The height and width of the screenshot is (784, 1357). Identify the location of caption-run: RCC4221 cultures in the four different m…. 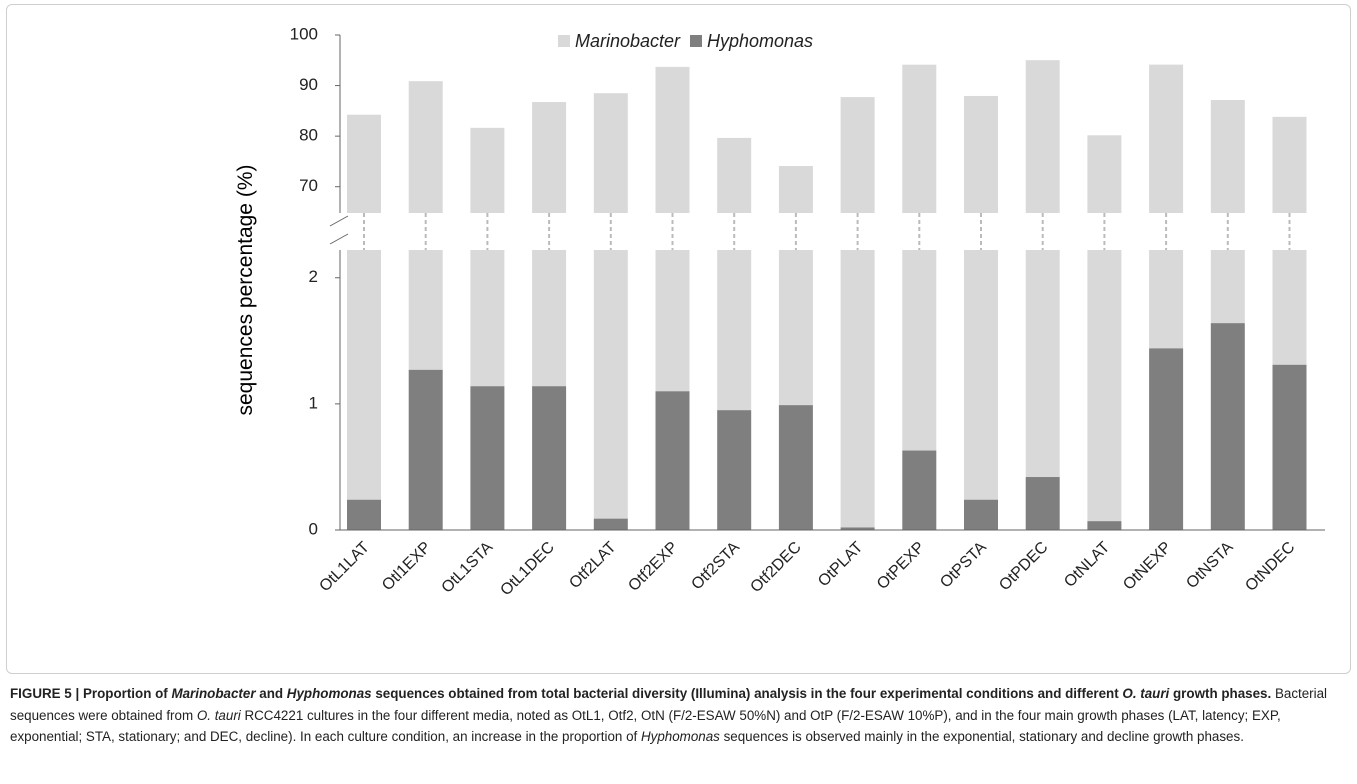
(645, 726).